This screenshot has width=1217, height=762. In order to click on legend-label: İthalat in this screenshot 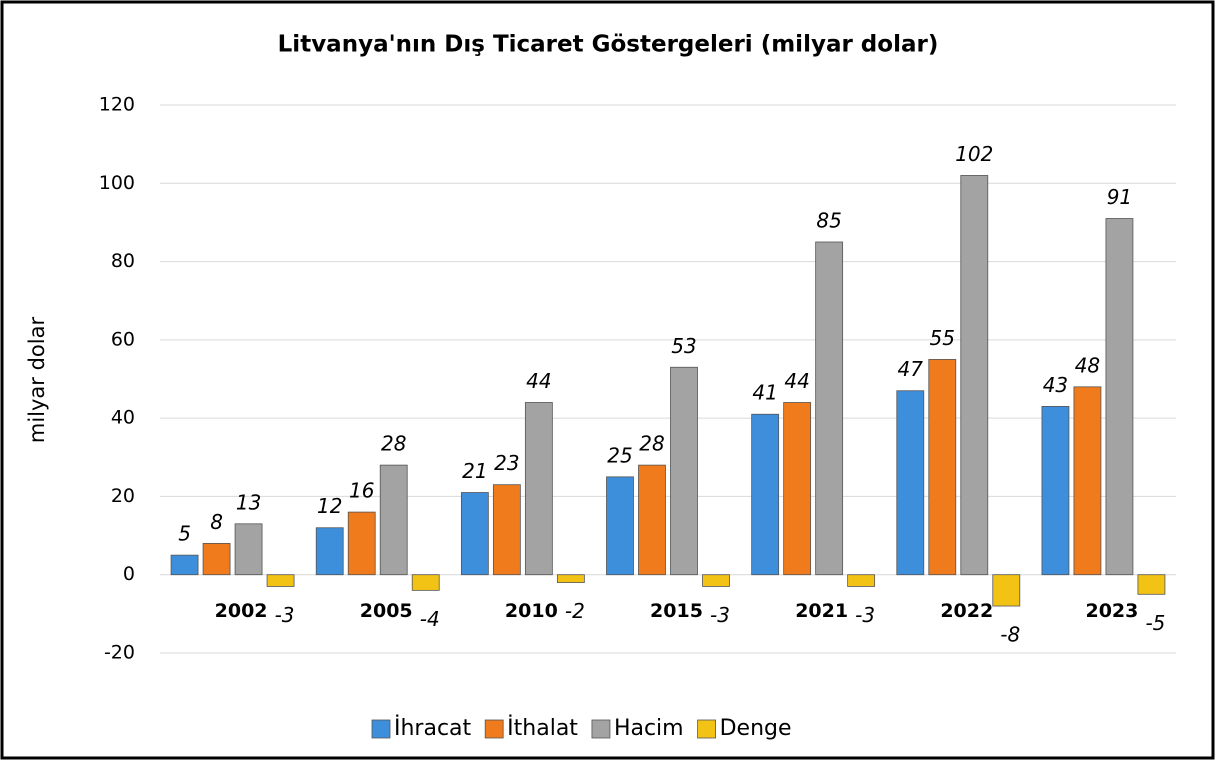, I will do `click(542, 728)`.